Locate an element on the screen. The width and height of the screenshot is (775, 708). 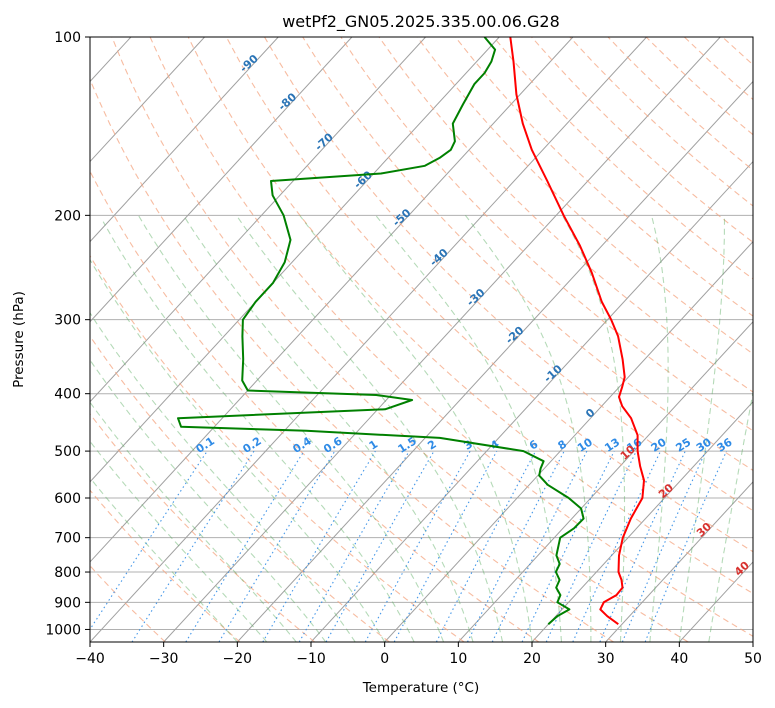
x-tick-label: −40 is located at coordinates (90, 659).